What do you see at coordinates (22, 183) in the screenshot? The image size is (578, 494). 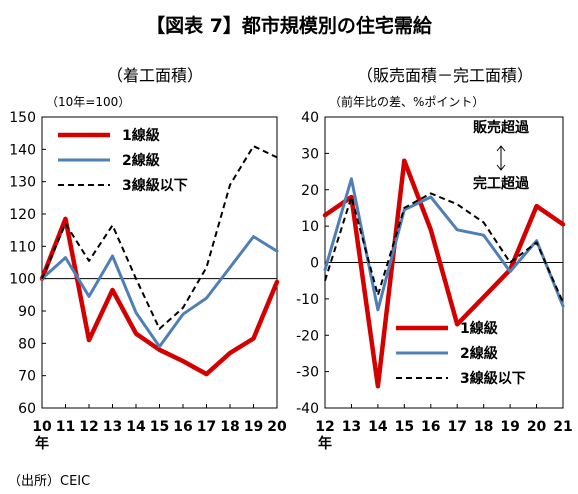 I see `y-tick-label: 130` at bounding box center [22, 183].